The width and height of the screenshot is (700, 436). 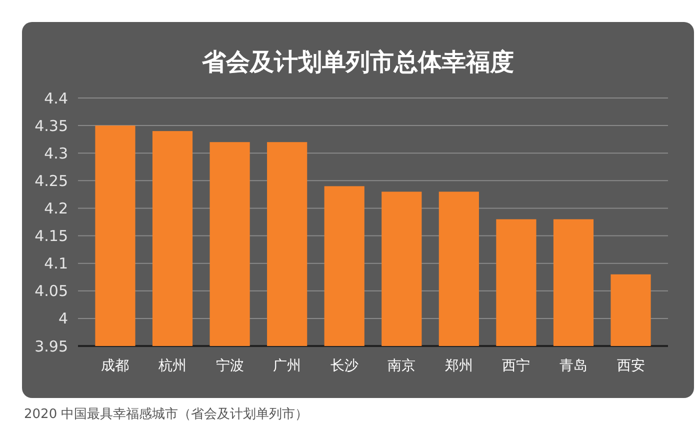 I want to click on x-tick-label: 成都, so click(x=115, y=366).